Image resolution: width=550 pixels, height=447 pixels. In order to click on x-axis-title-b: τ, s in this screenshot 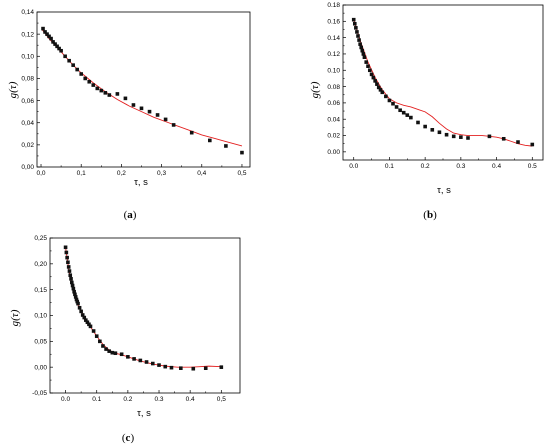, I will do `click(444, 190)`.